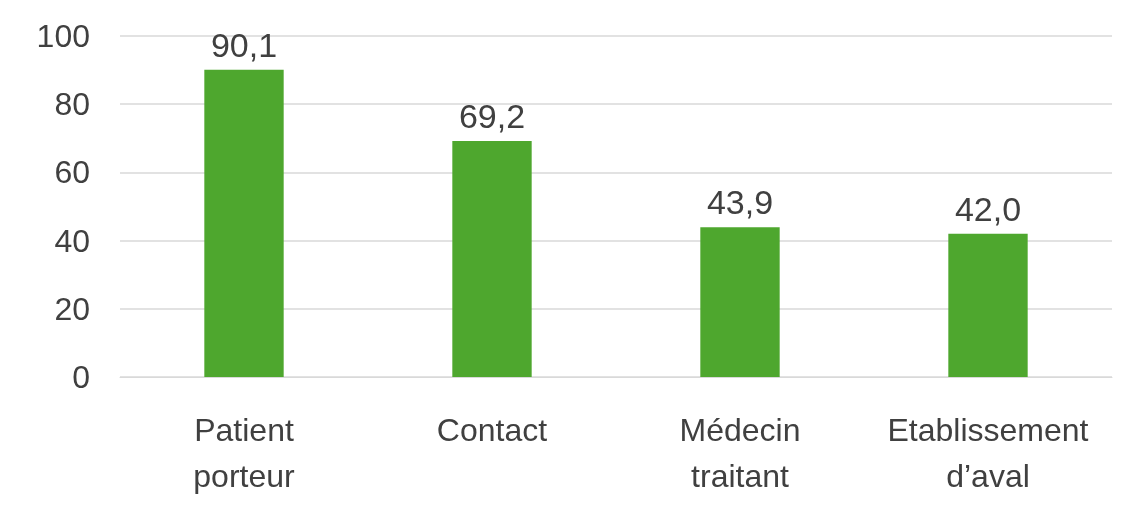 This screenshot has width=1129, height=511. Describe the element at coordinates (492, 430) in the screenshot. I see `x-tick-label: Contact` at that location.